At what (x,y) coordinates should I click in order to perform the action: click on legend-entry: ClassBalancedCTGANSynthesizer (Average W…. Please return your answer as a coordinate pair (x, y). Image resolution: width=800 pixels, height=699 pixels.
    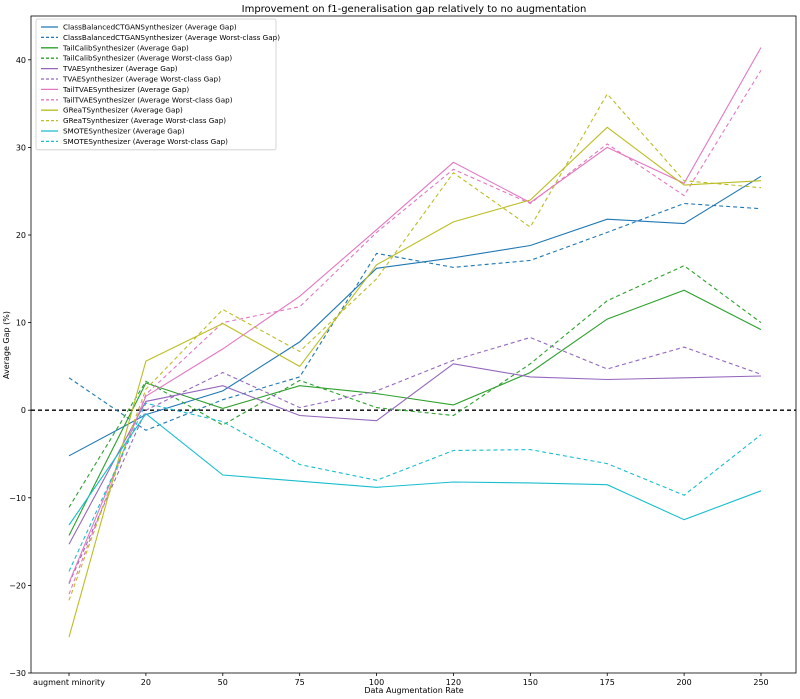
    Looking at the image, I should click on (171, 37).